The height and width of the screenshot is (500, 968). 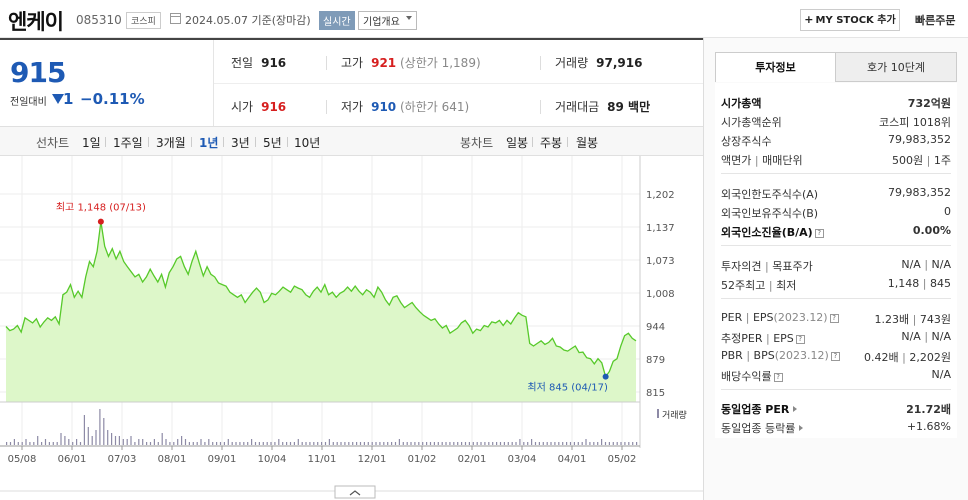 What do you see at coordinates (940, 283) in the screenshot?
I see `info-value: 845` at bounding box center [940, 283].